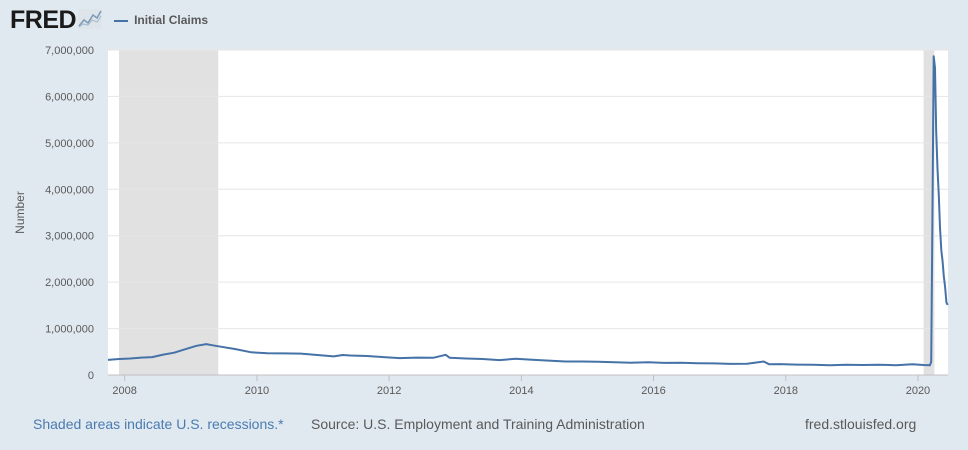 This screenshot has width=968, height=450. I want to click on site-link: fred.stlouisfed.org, so click(861, 424).